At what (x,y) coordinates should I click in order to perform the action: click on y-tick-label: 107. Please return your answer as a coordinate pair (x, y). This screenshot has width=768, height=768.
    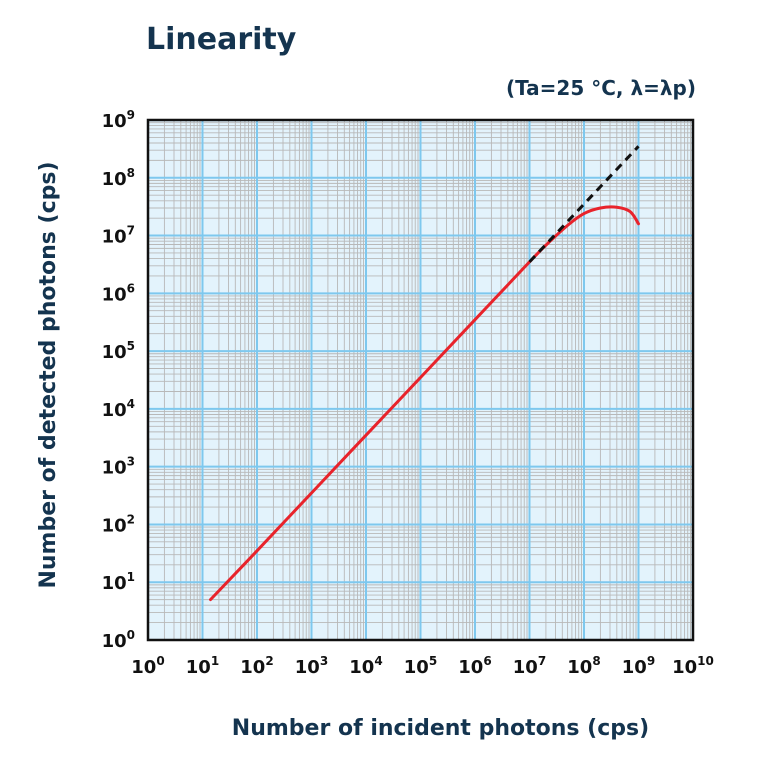
    Looking at the image, I should click on (118, 236).